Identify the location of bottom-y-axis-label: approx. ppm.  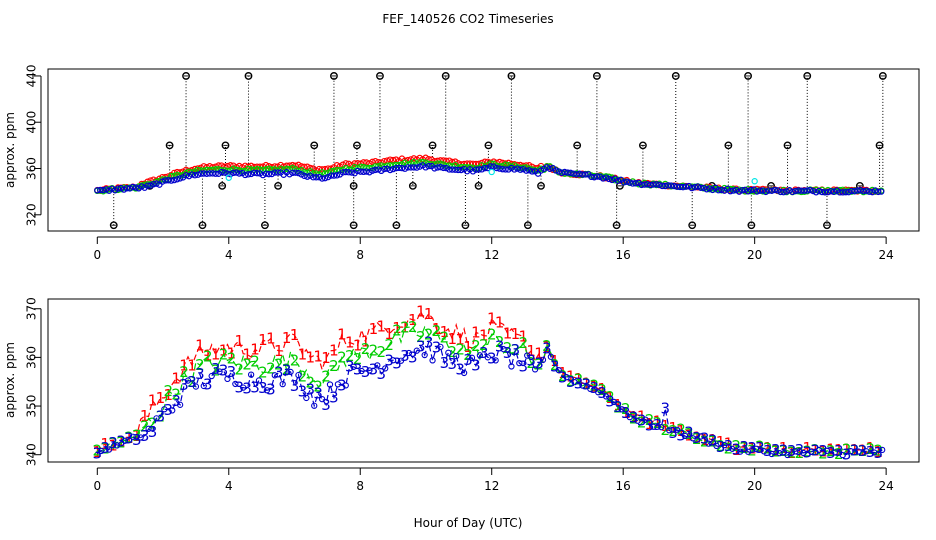
(10, 380).